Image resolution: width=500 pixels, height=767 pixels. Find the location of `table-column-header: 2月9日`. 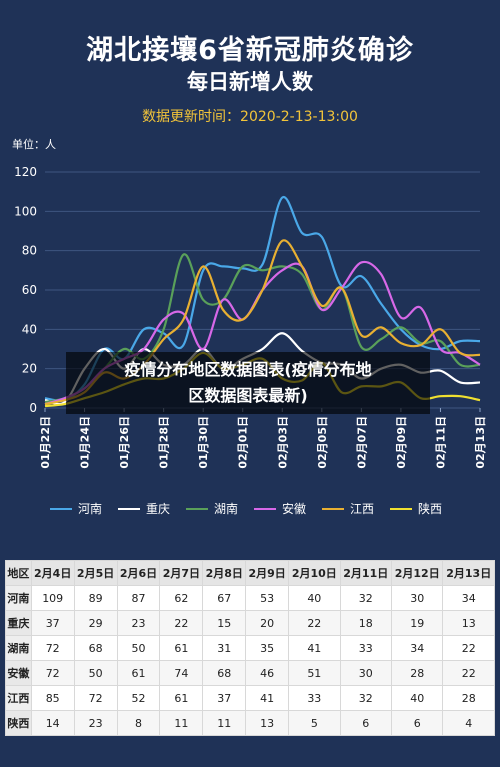

table-column-header: 2月9日 is located at coordinates (267, 573).